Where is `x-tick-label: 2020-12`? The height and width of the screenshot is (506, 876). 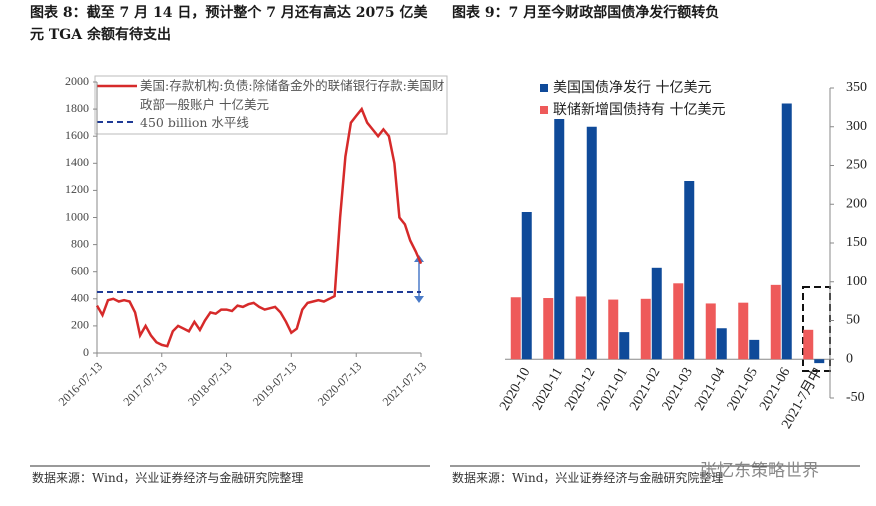 x-tick-label: 2020-12 is located at coordinates (580, 389).